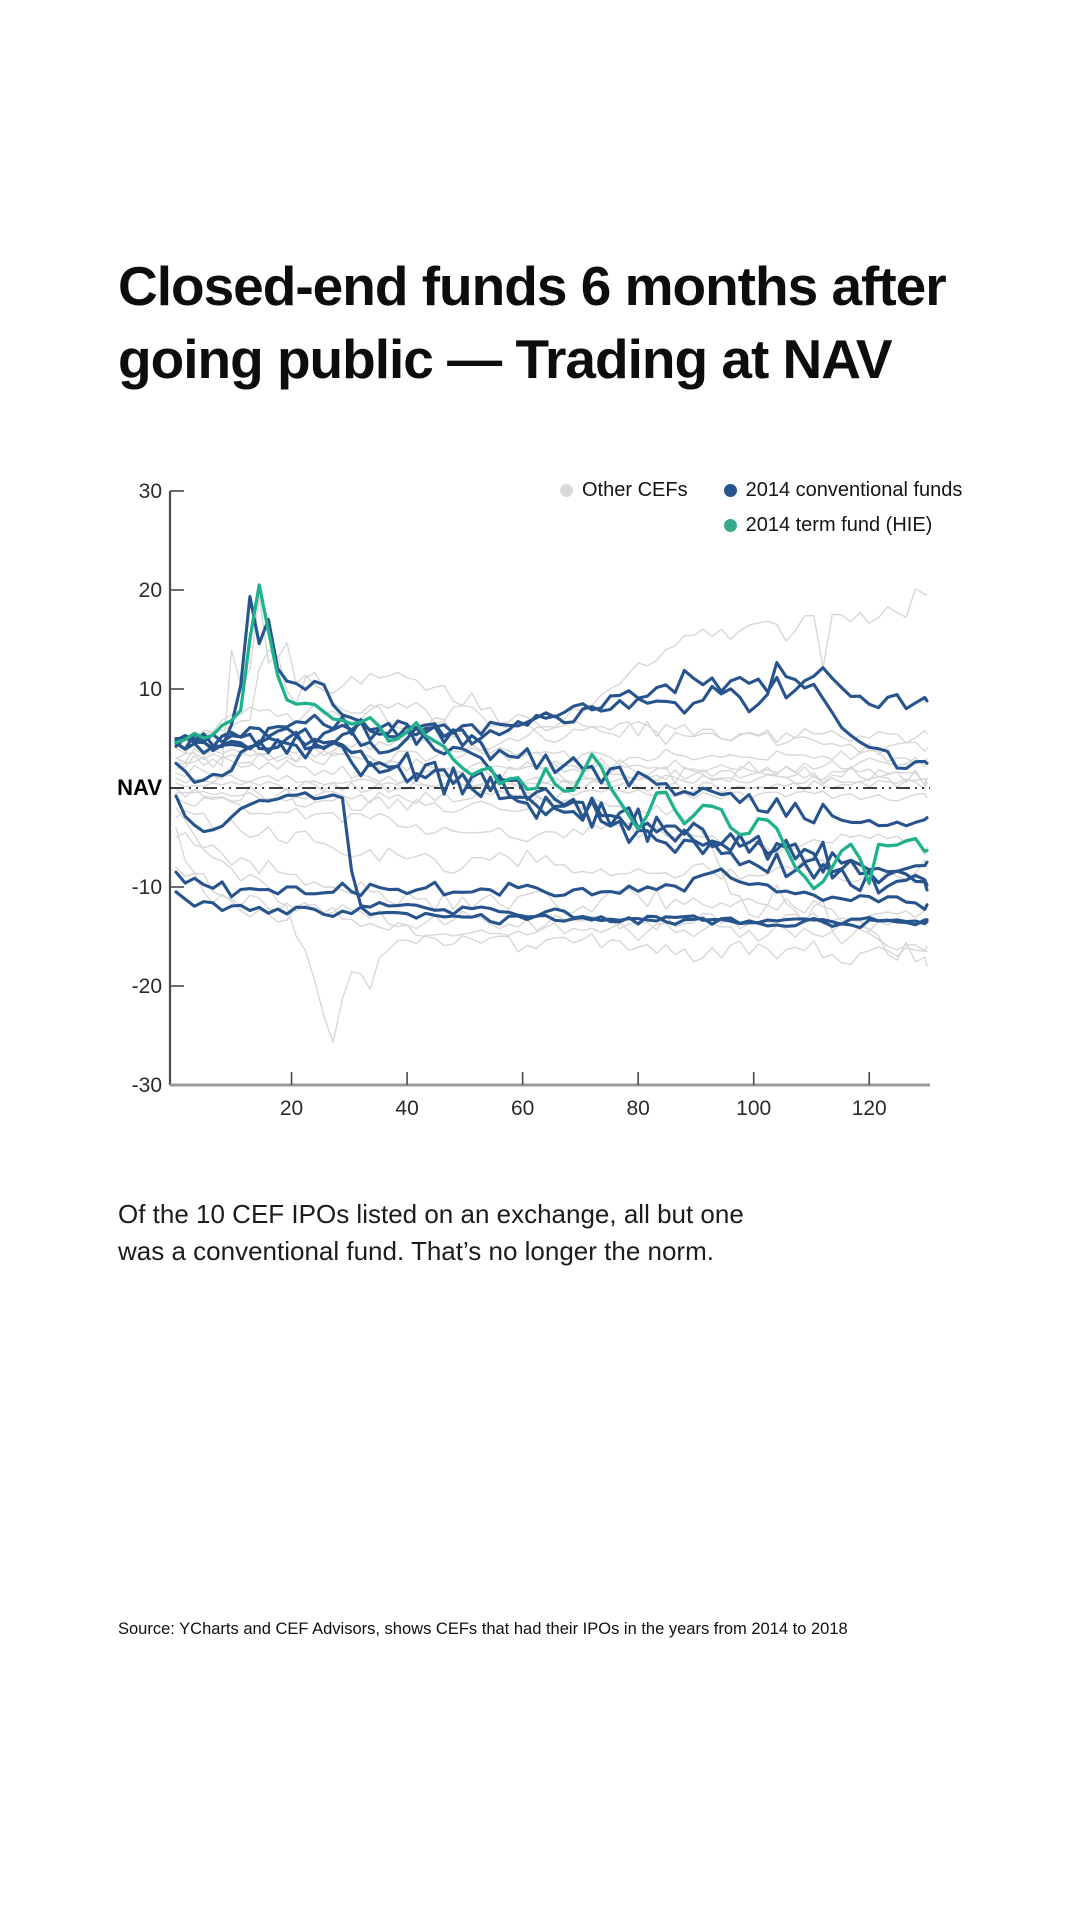  I want to click on y-tick-label-30: 30, so click(150, 491).